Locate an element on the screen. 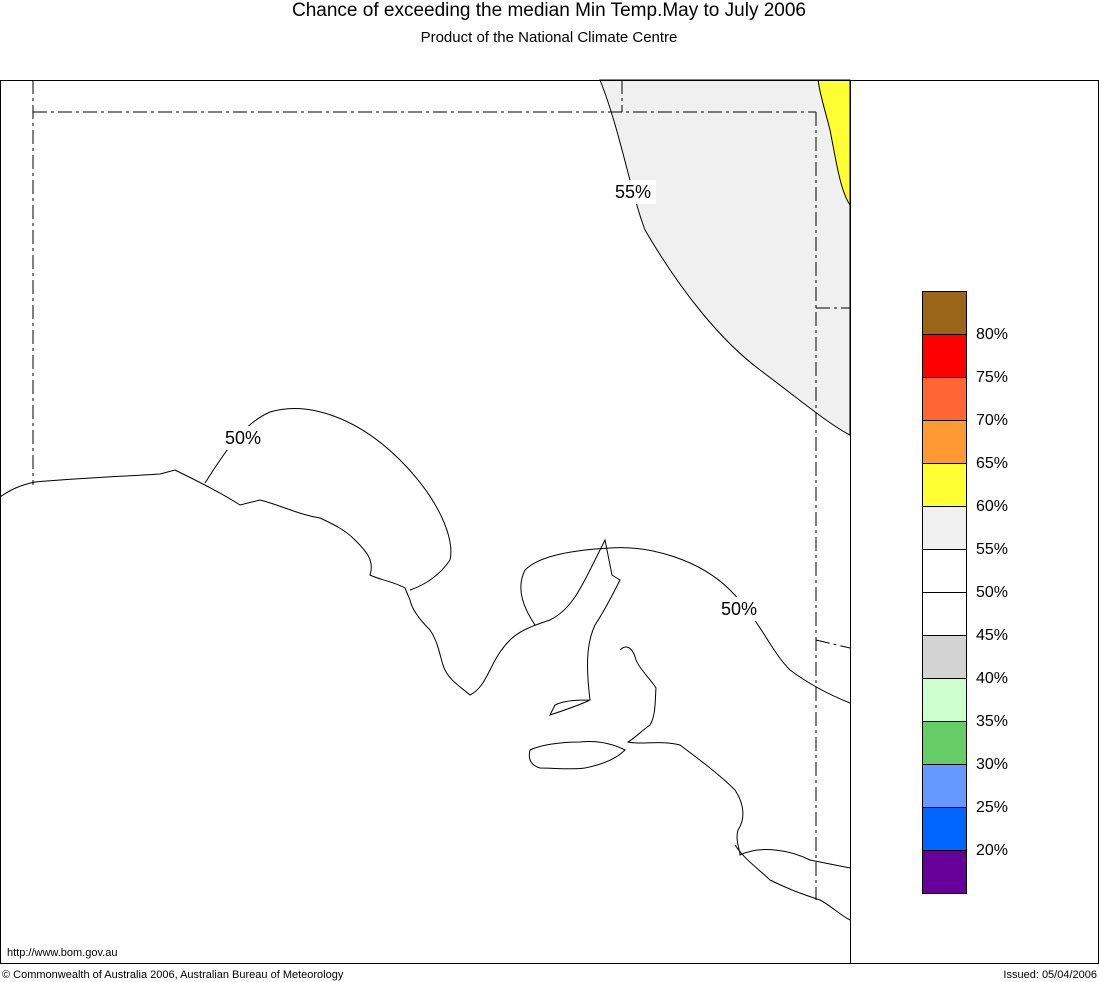 This screenshot has height=982, width=1099. legend-label: 70% is located at coordinates (992, 420).